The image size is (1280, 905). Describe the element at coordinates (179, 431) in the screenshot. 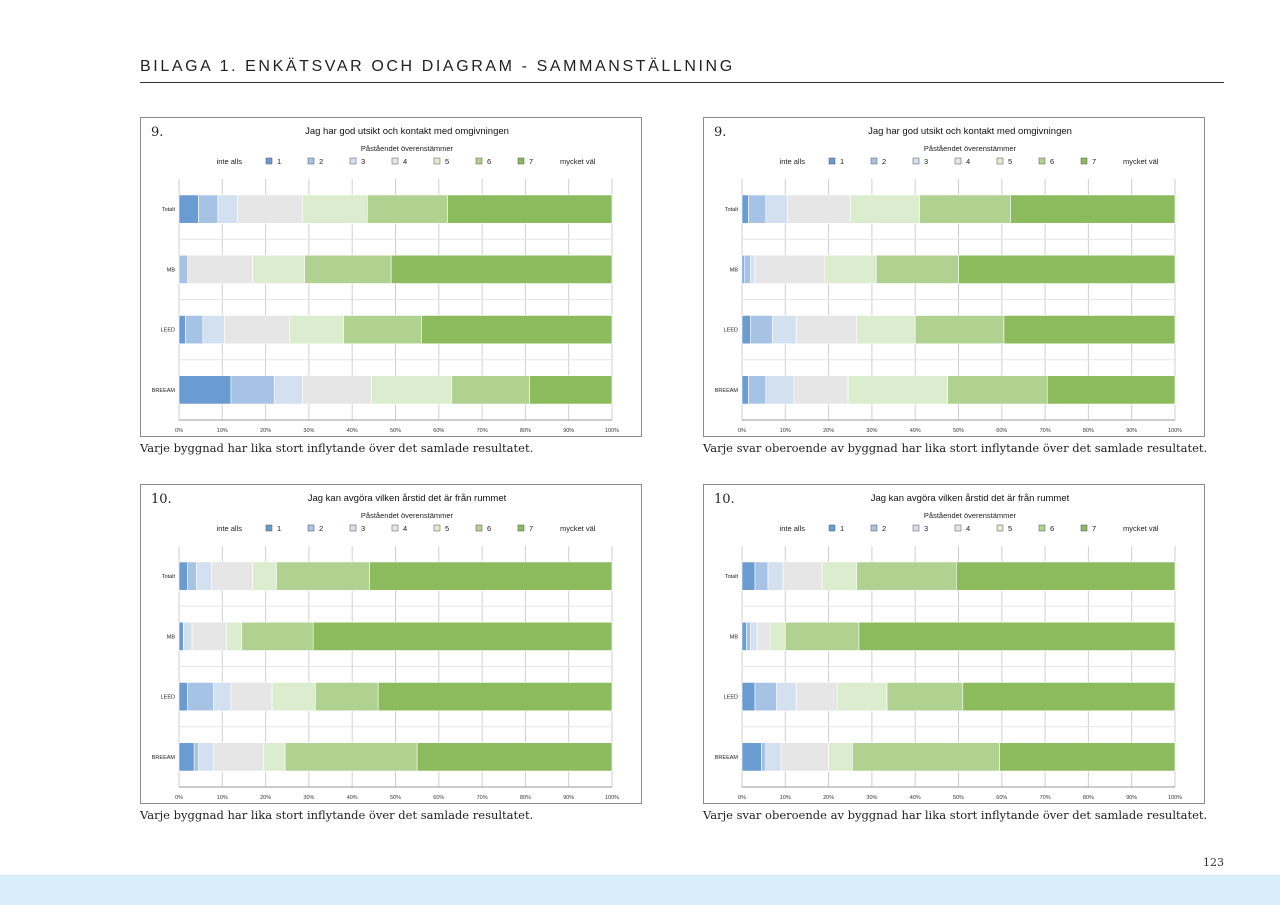

I see `chart1-xtick-label: 0%` at that location.